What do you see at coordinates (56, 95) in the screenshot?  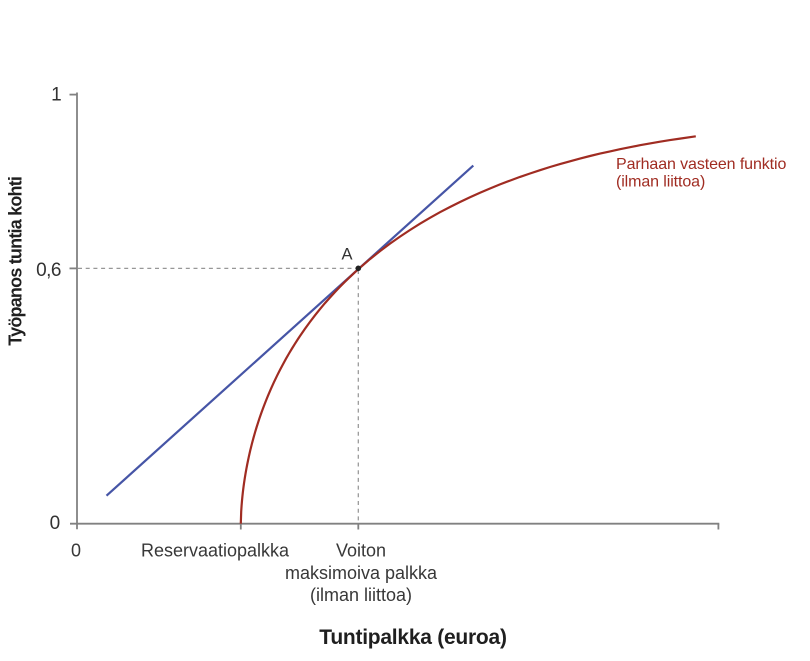 I see `svg-text: 1` at bounding box center [56, 95].